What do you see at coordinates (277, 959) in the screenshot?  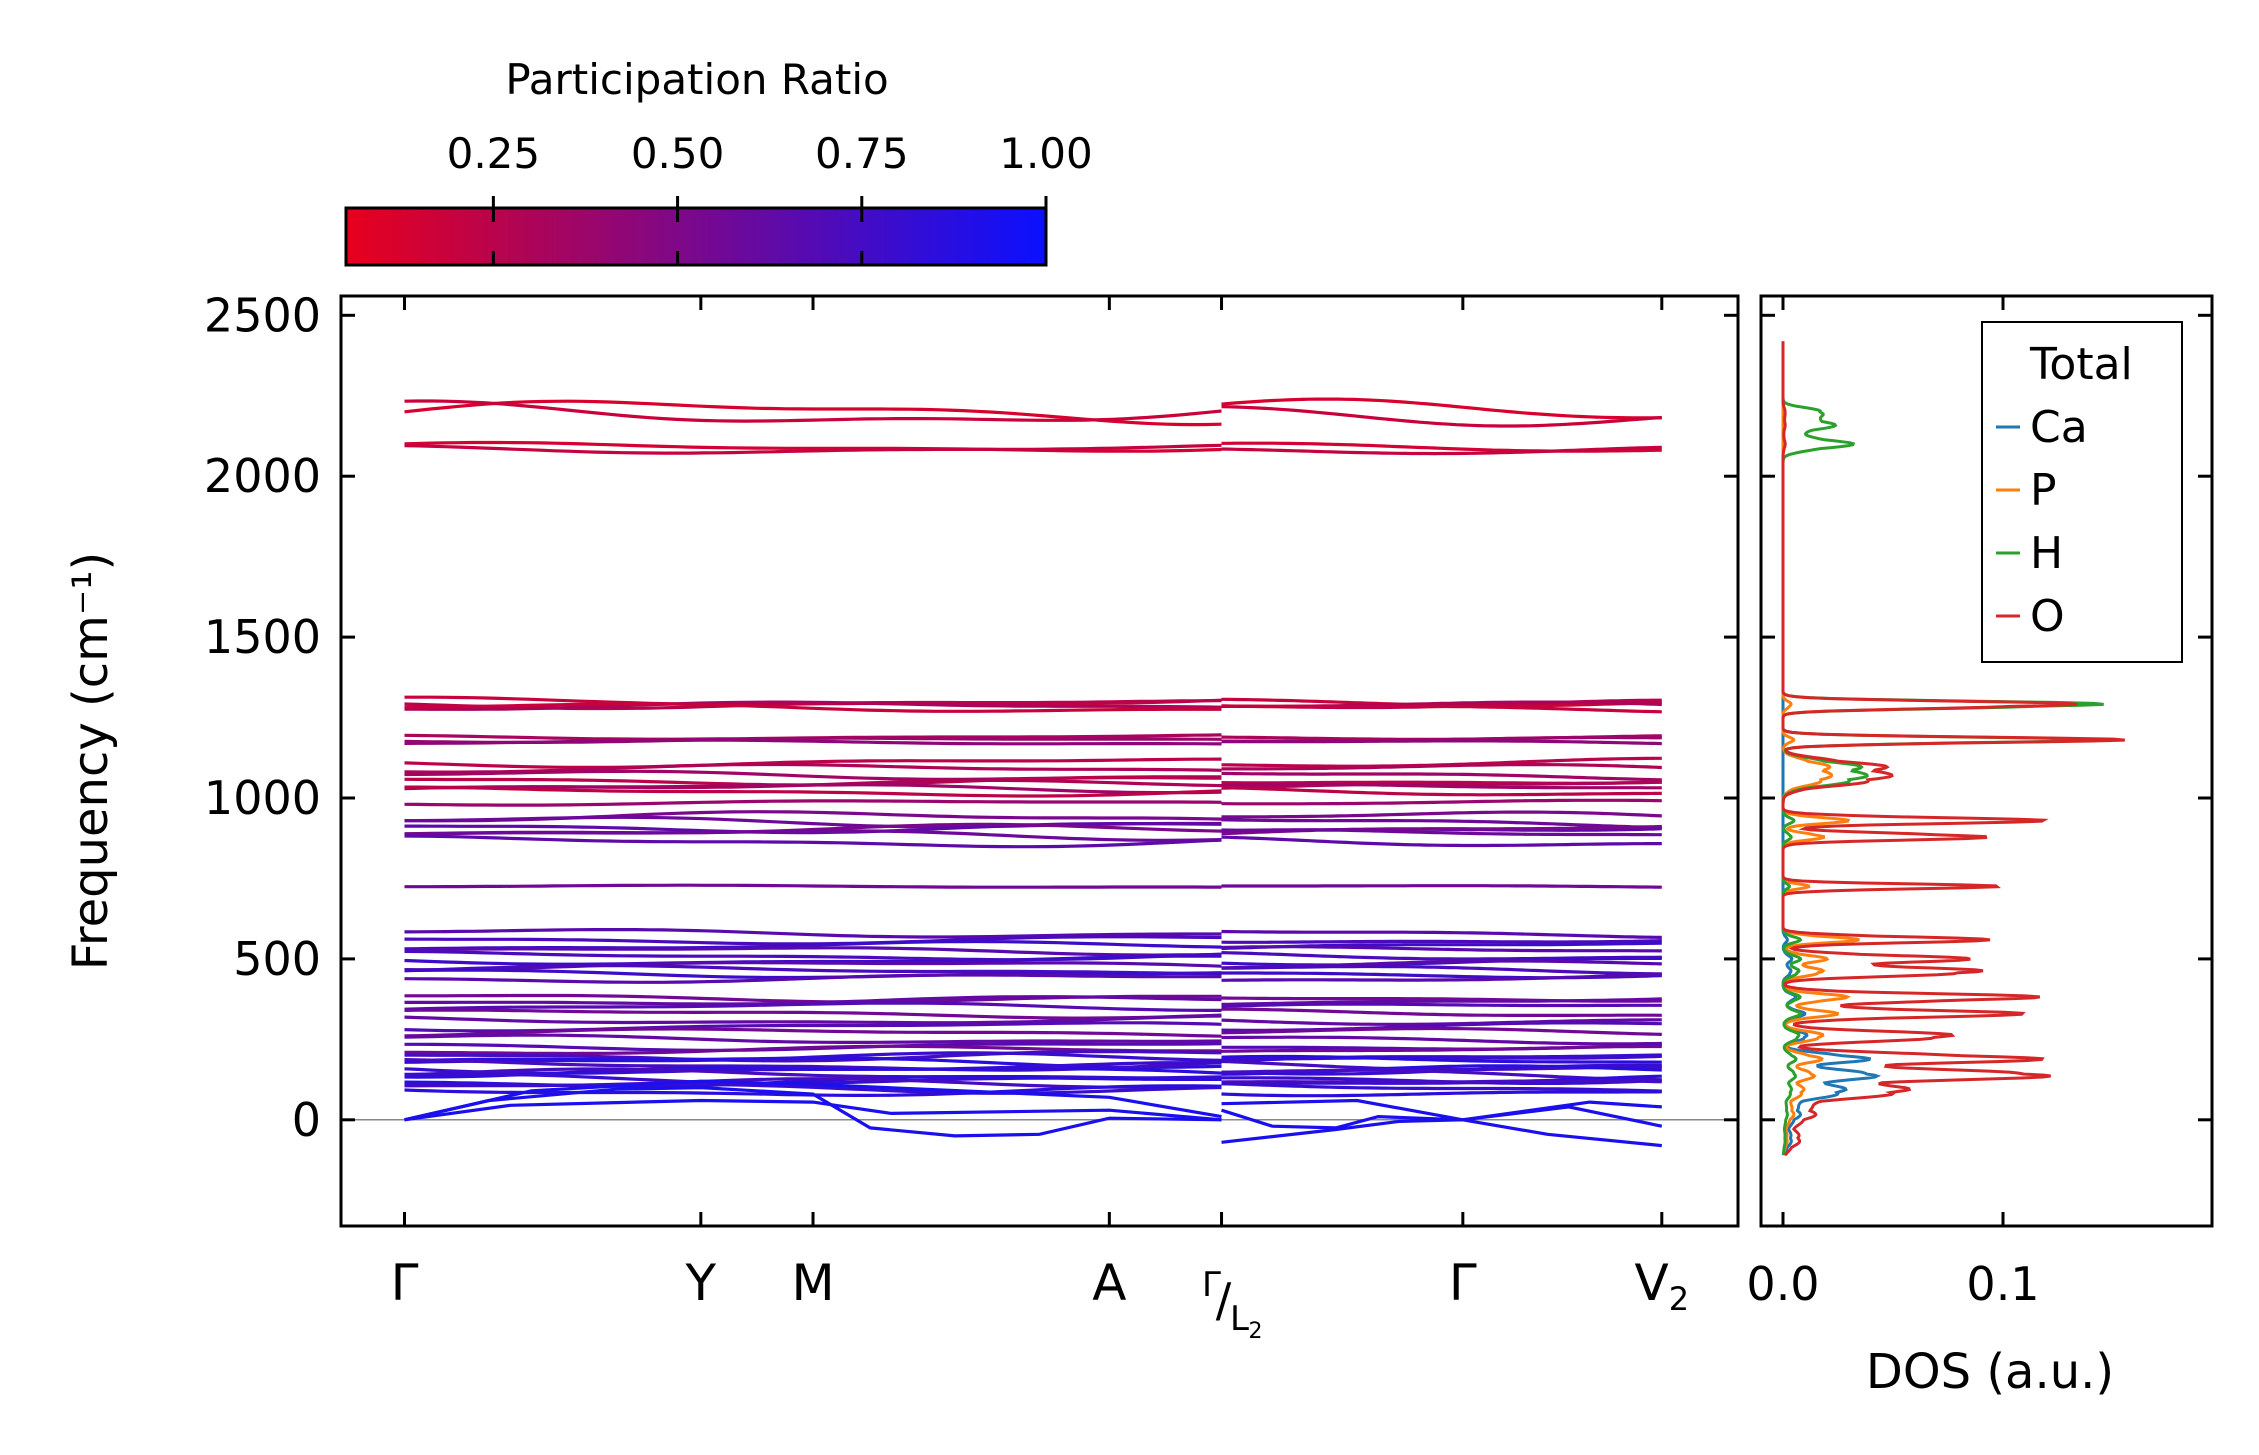 I see `y-tick-label: 500` at bounding box center [277, 959].